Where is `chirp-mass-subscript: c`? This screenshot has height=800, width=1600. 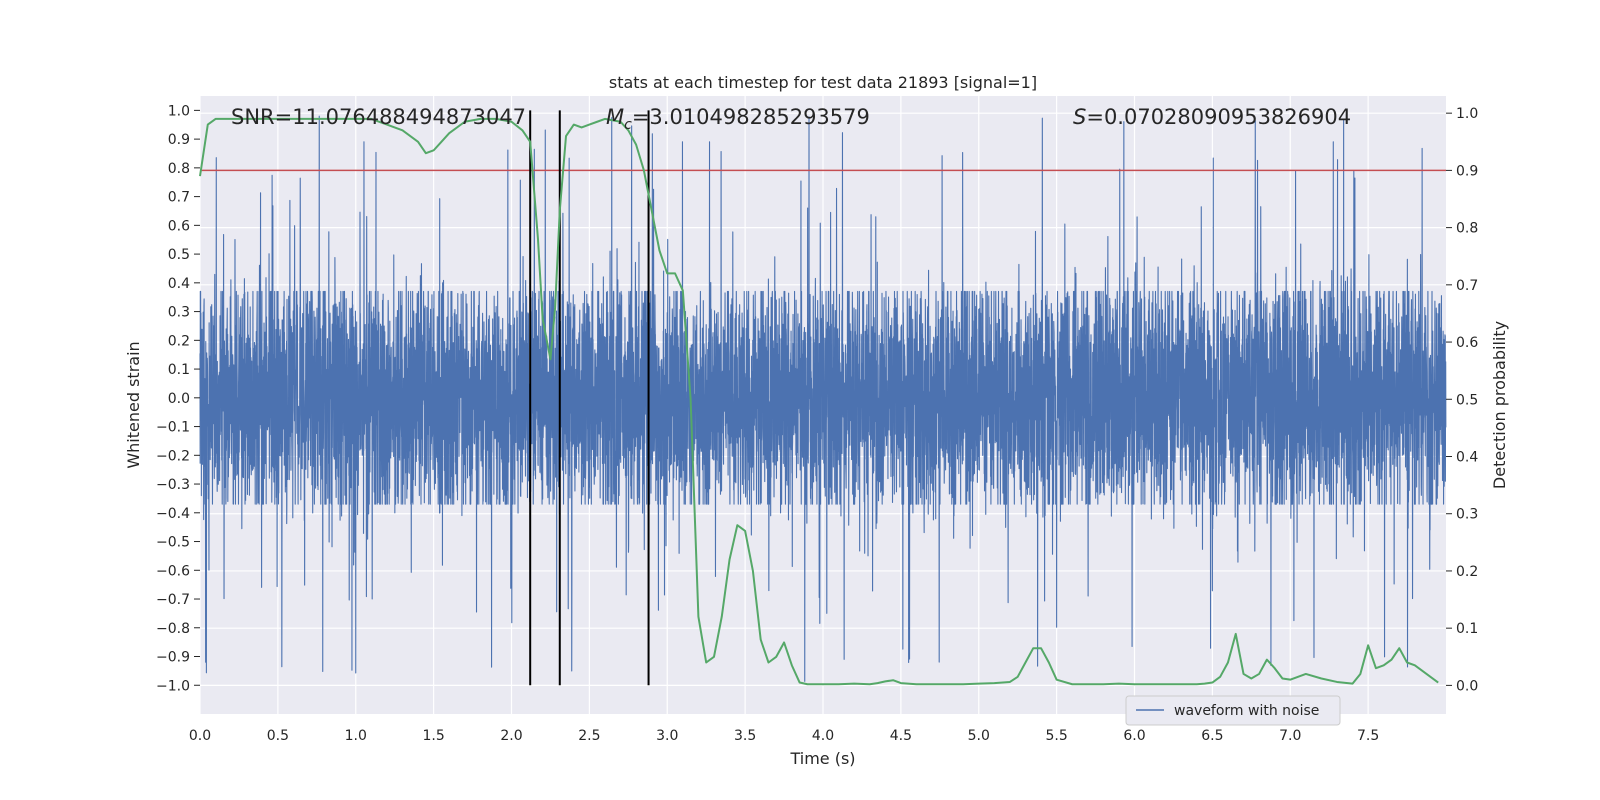
chirp-mass-subscript: c is located at coordinates (628, 125).